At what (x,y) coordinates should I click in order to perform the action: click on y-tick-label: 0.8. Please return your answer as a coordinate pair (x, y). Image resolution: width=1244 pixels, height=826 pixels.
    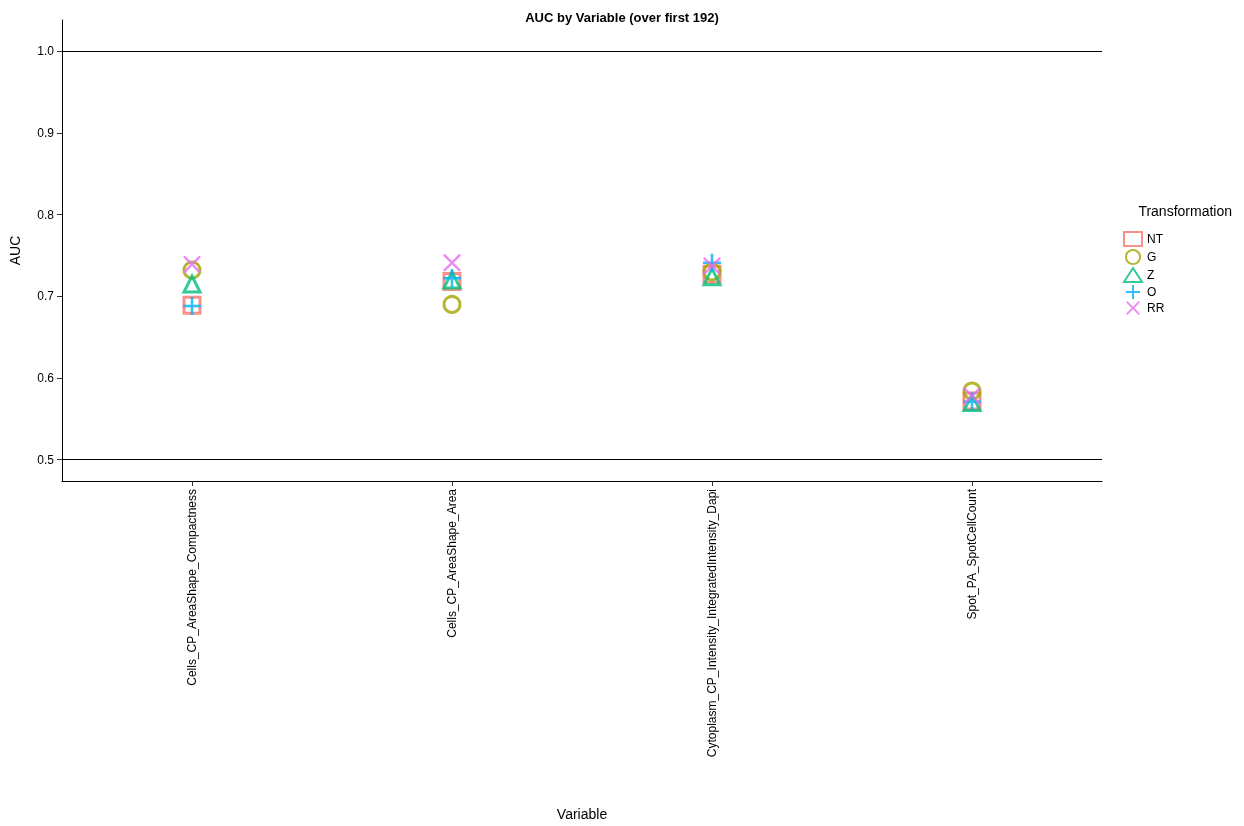
    Looking at the image, I should click on (46, 214).